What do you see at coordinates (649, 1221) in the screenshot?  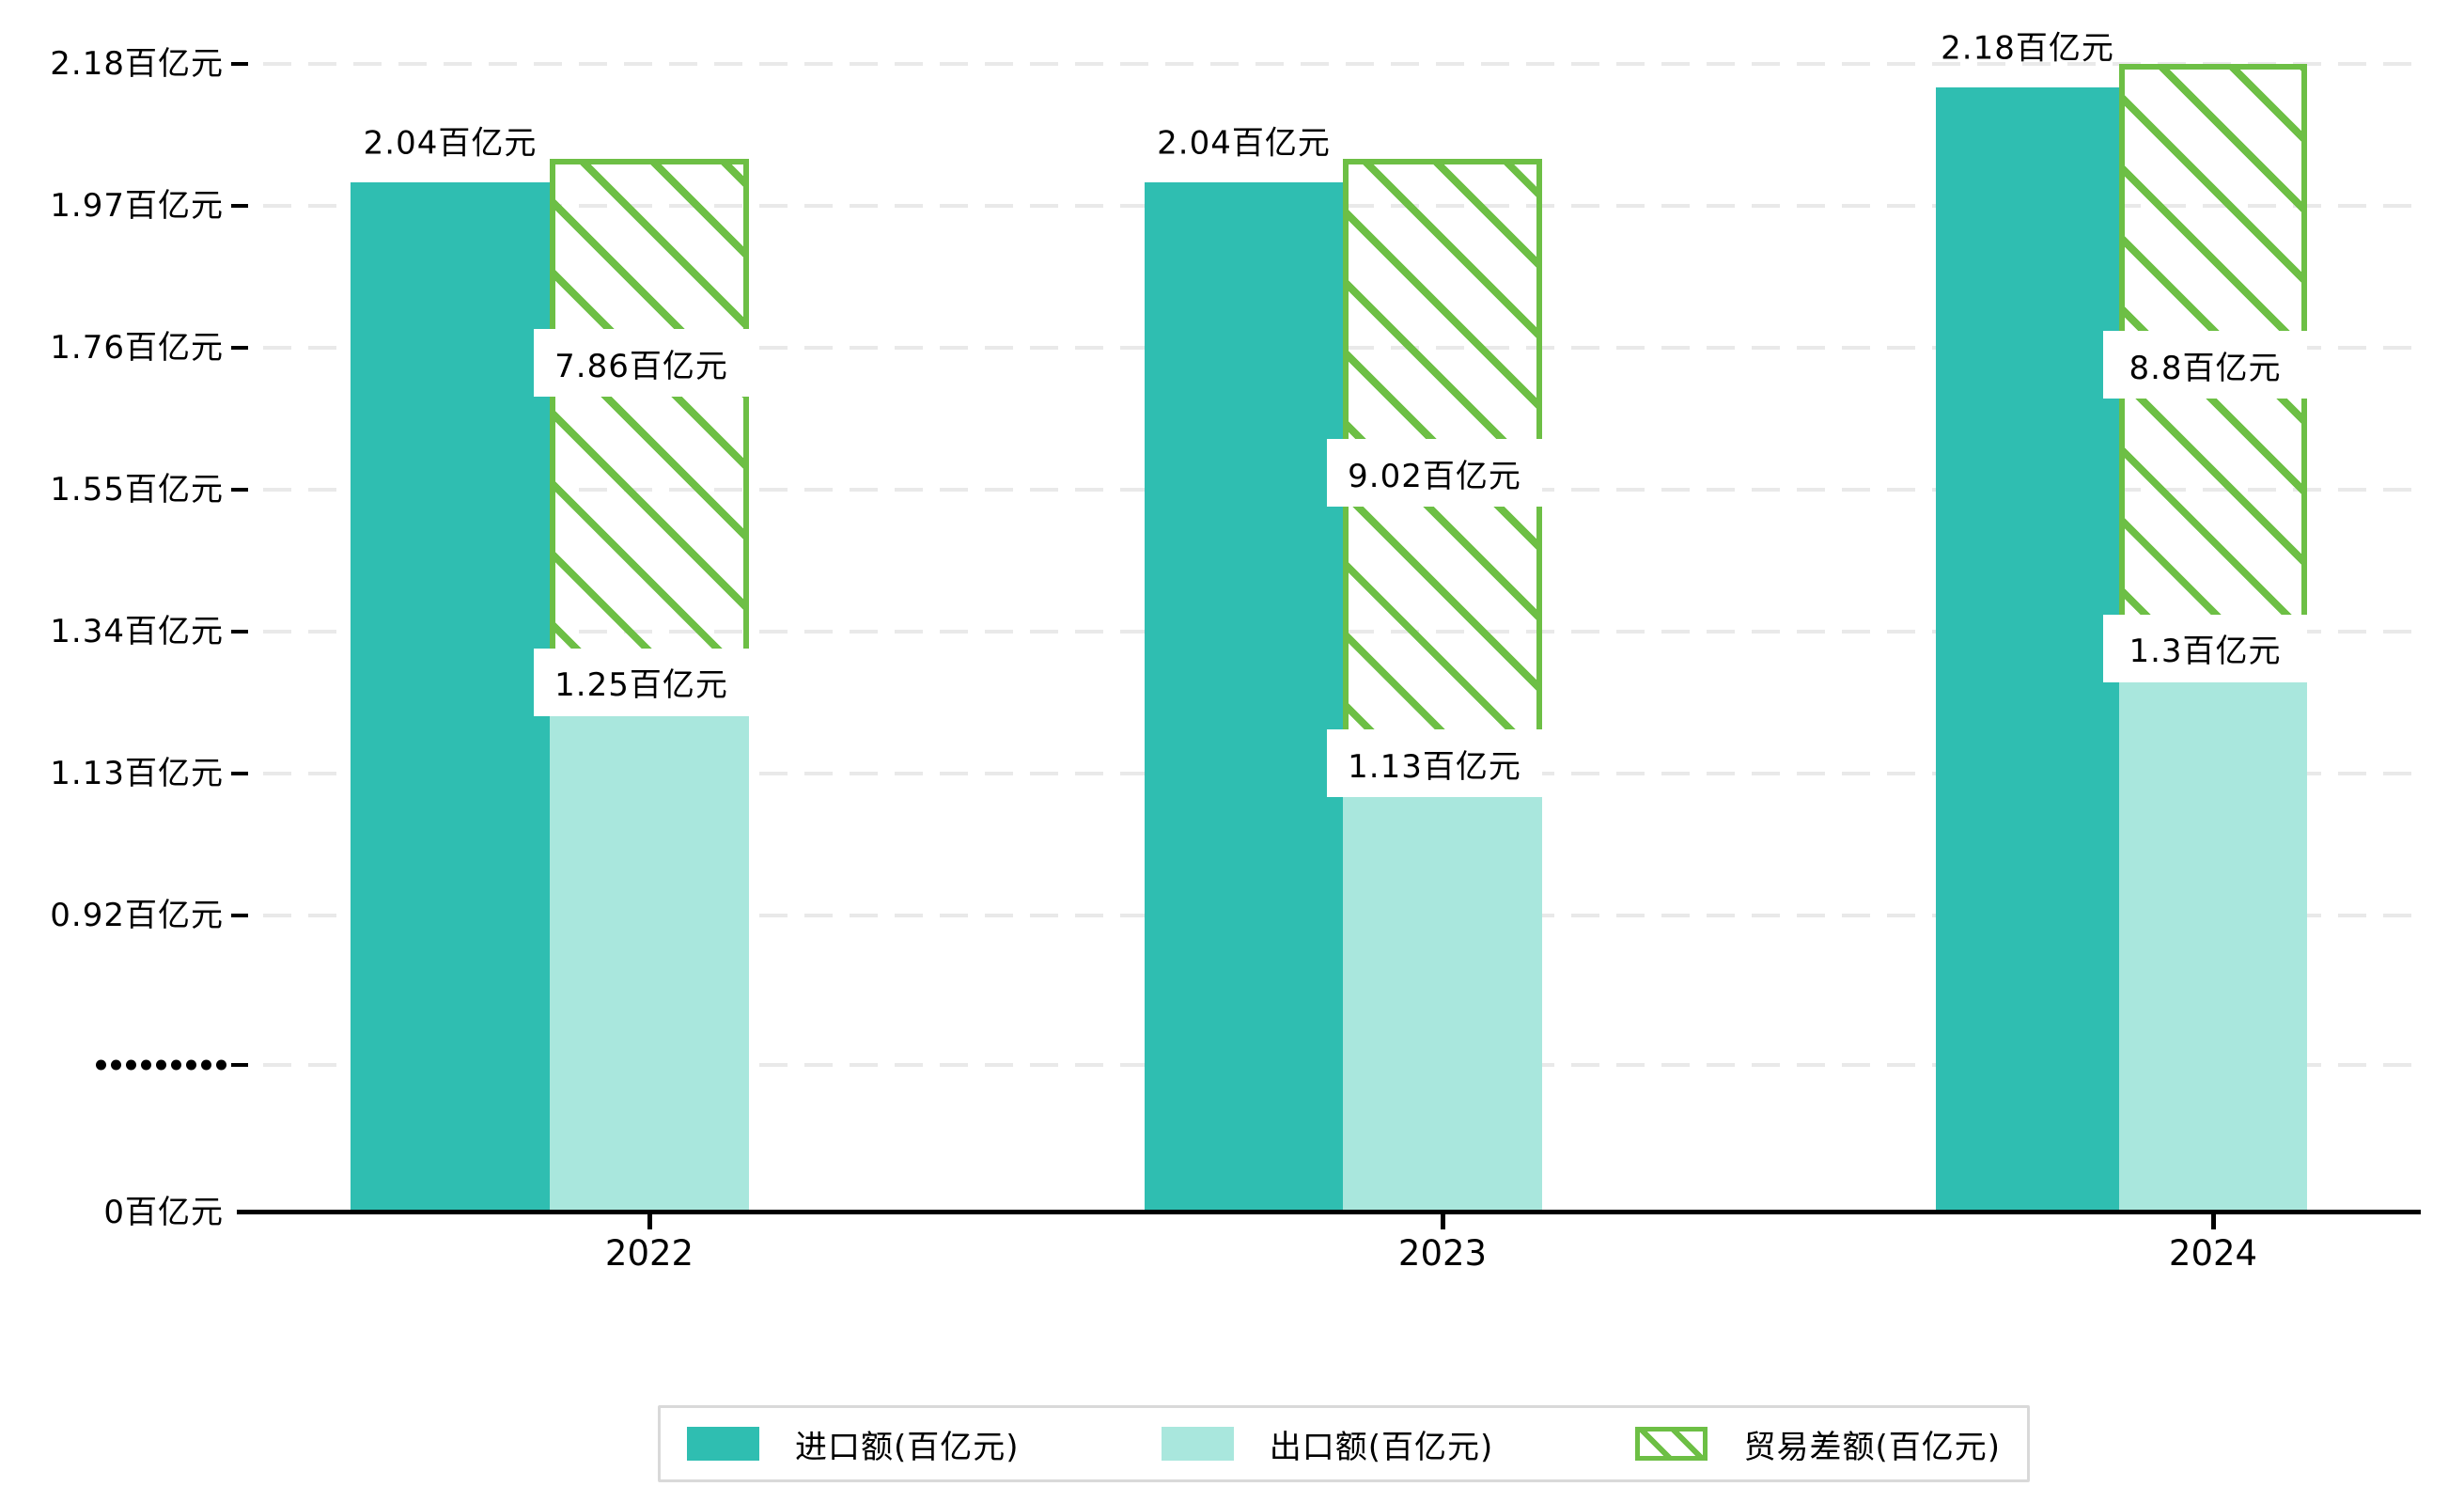 I see `x-axis-tick-2022` at bounding box center [649, 1221].